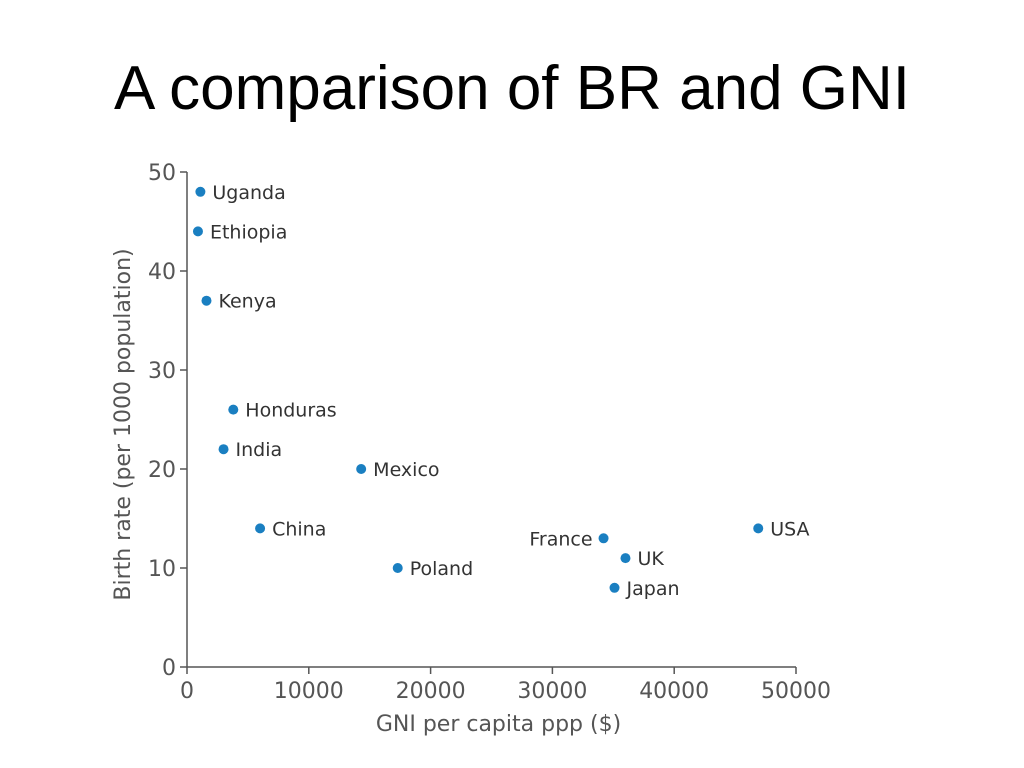 Image resolution: width=1024 pixels, height=768 pixels. What do you see at coordinates (512, 88) in the screenshot?
I see `slide-title: A comparison of BR and GNI` at bounding box center [512, 88].